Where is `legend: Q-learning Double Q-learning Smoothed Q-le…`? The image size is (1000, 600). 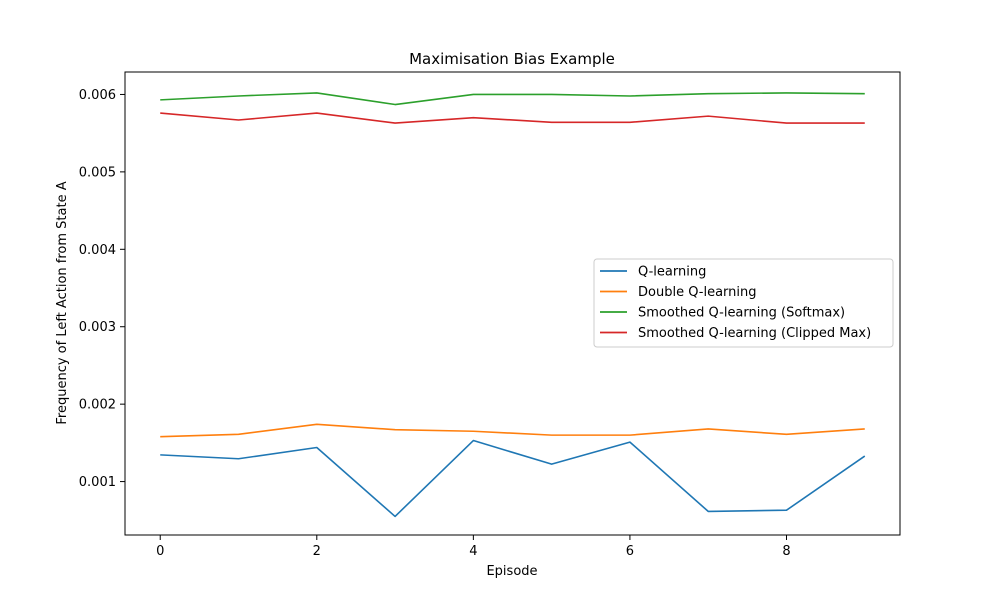 legend: Q-learning Double Q-learning Smoothed Q-le… is located at coordinates (743, 303).